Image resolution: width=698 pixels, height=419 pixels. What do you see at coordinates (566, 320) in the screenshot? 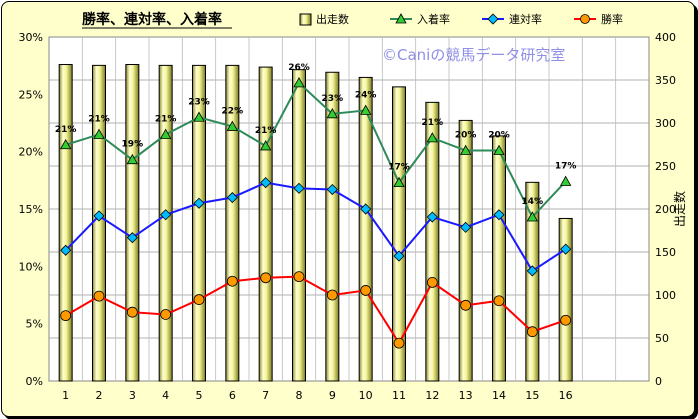
I see `marker-勝率-16` at bounding box center [566, 320].